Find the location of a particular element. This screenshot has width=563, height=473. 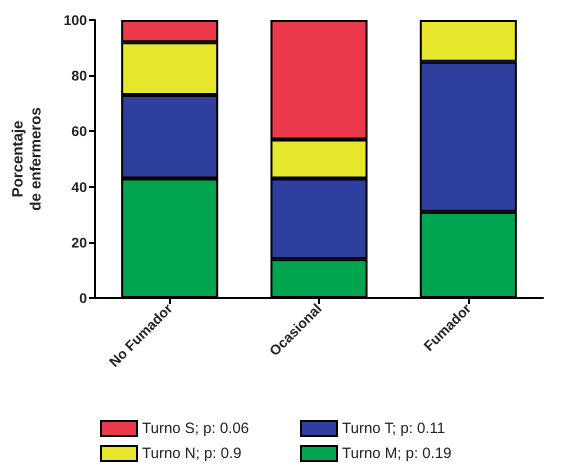

y-tick-label: 100 is located at coordinates (76, 20).